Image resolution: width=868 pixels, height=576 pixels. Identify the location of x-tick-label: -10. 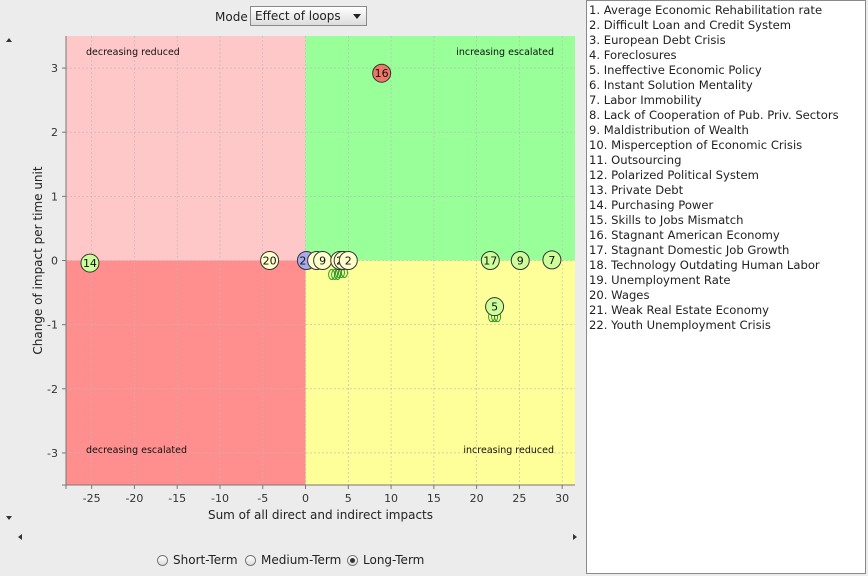
(220, 498).